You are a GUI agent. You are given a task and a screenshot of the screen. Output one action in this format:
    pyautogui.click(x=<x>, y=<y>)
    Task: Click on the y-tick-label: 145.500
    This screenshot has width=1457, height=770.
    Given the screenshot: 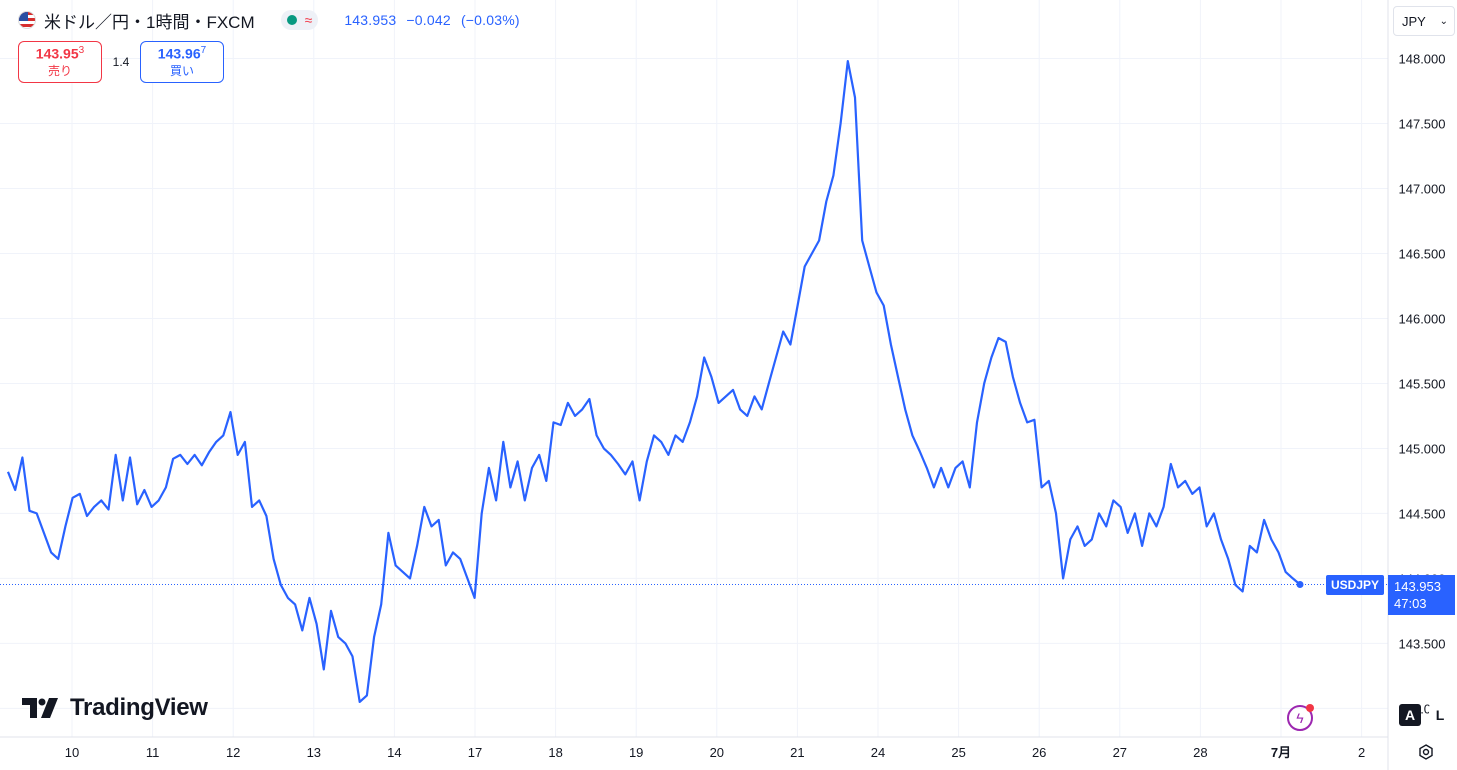 What is the action you would take?
    pyautogui.click(x=1422, y=383)
    